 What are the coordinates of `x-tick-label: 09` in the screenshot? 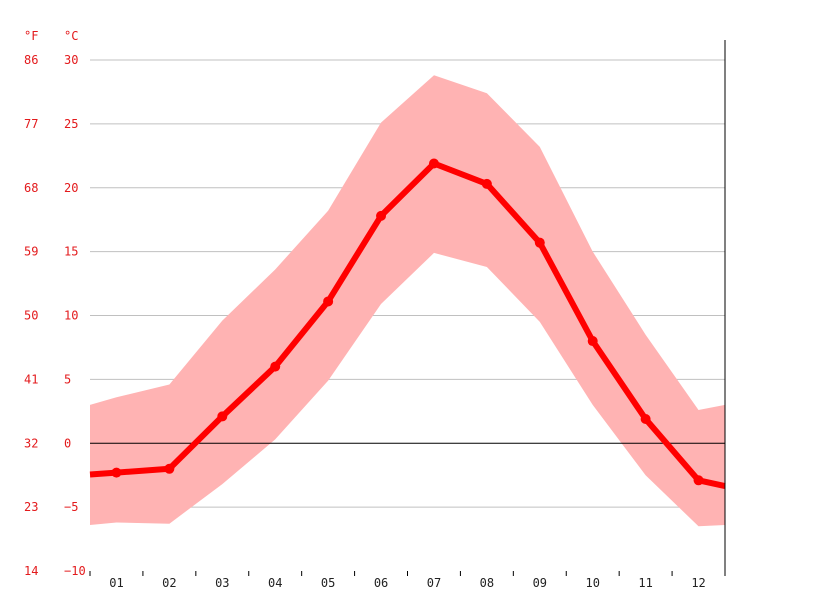 It's located at (540, 583).